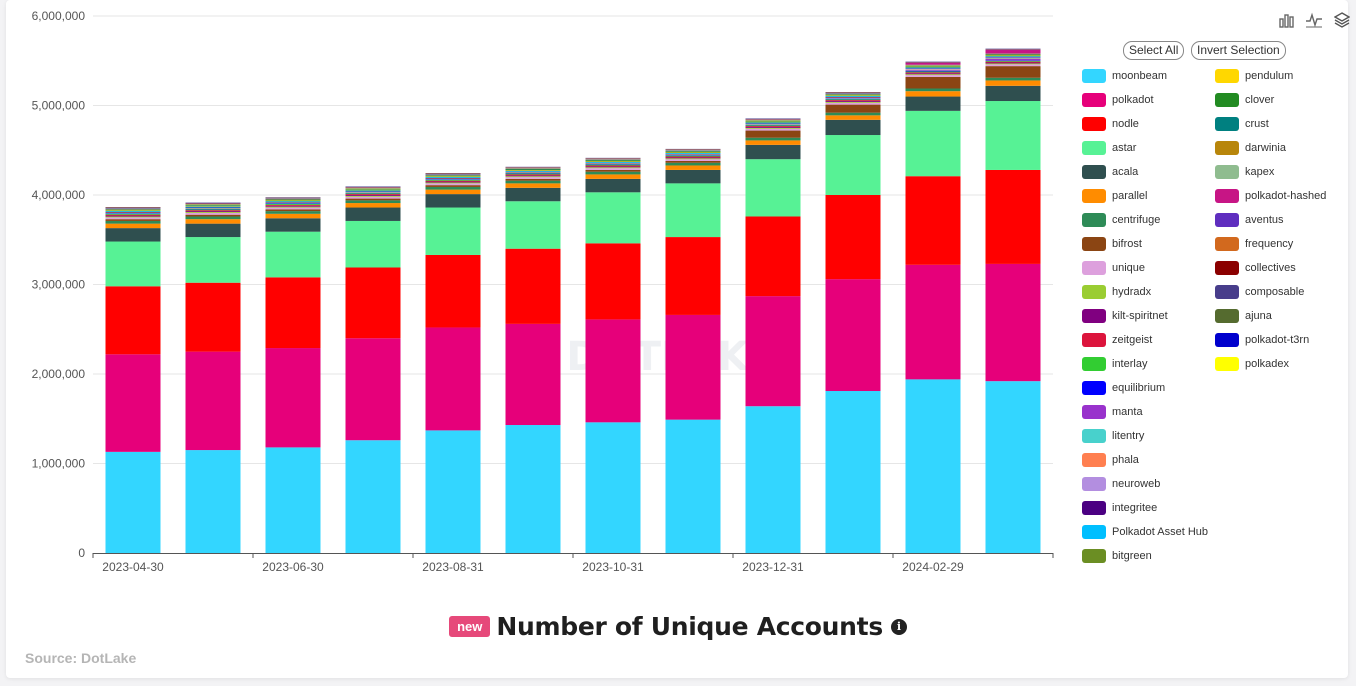 The height and width of the screenshot is (686, 1356). I want to click on legend-item-astar: astar, so click(1109, 148).